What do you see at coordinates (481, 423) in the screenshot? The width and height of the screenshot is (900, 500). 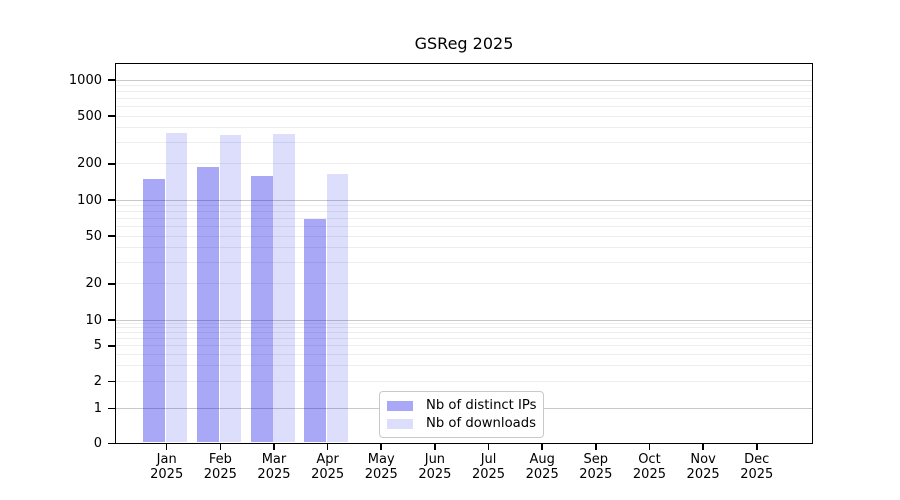 I see `legend-label-downloads: Nb of downloads` at bounding box center [481, 423].